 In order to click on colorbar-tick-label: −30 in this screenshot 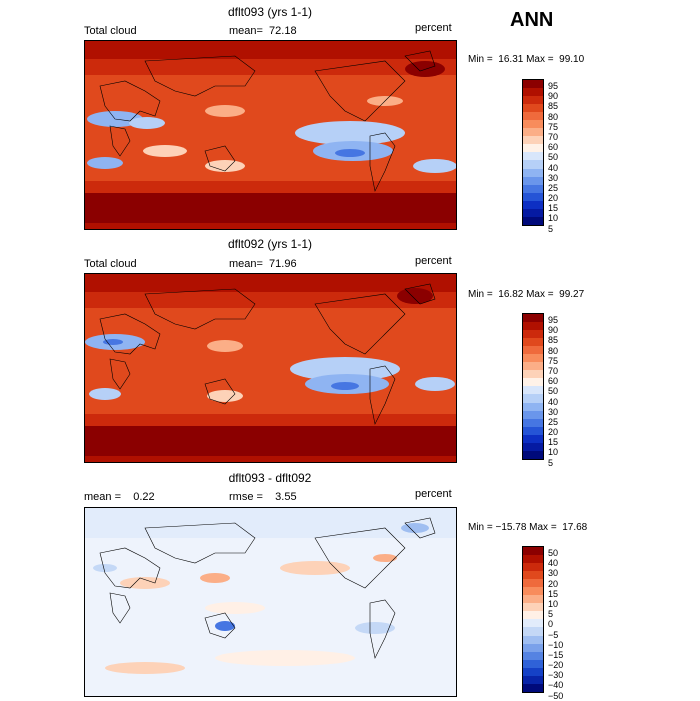, I will do `click(556, 675)`.